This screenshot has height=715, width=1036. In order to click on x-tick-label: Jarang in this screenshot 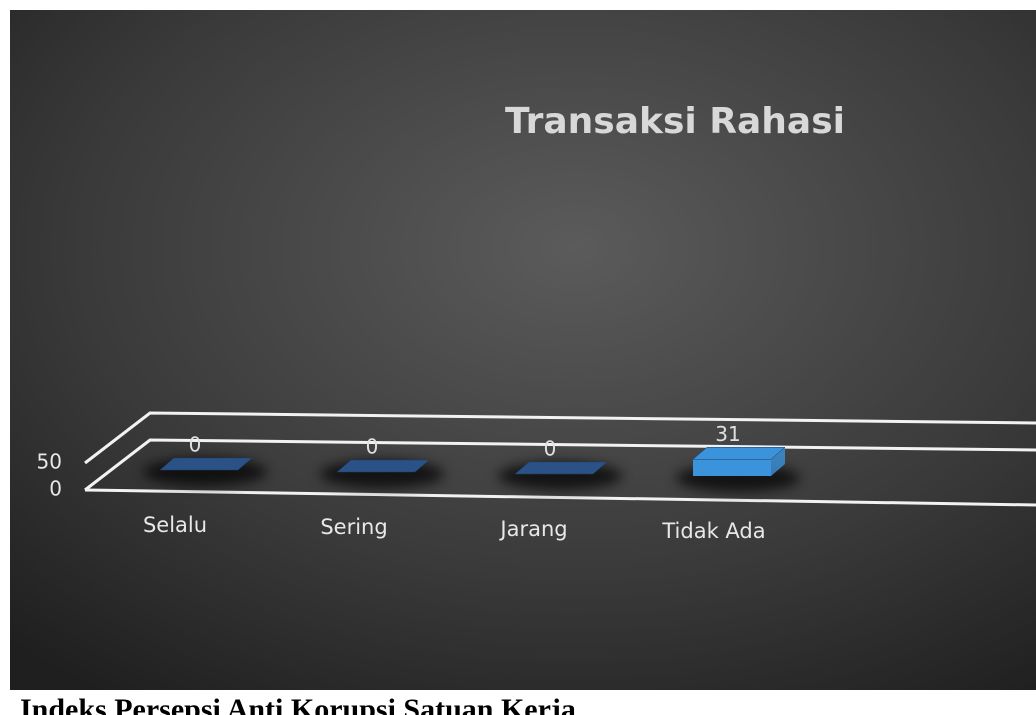, I will do `click(532, 529)`.